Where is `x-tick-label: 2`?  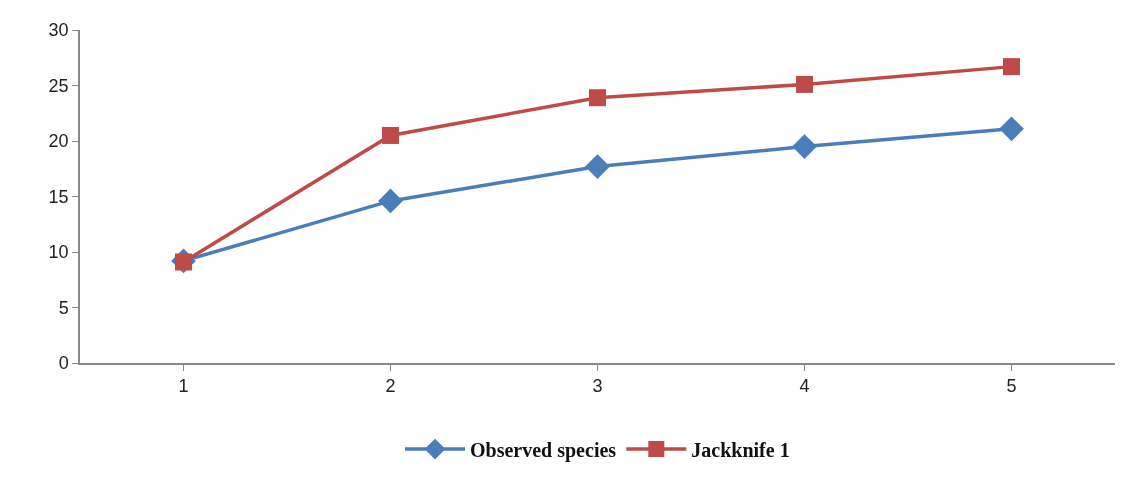 x-tick-label: 2 is located at coordinates (390, 386).